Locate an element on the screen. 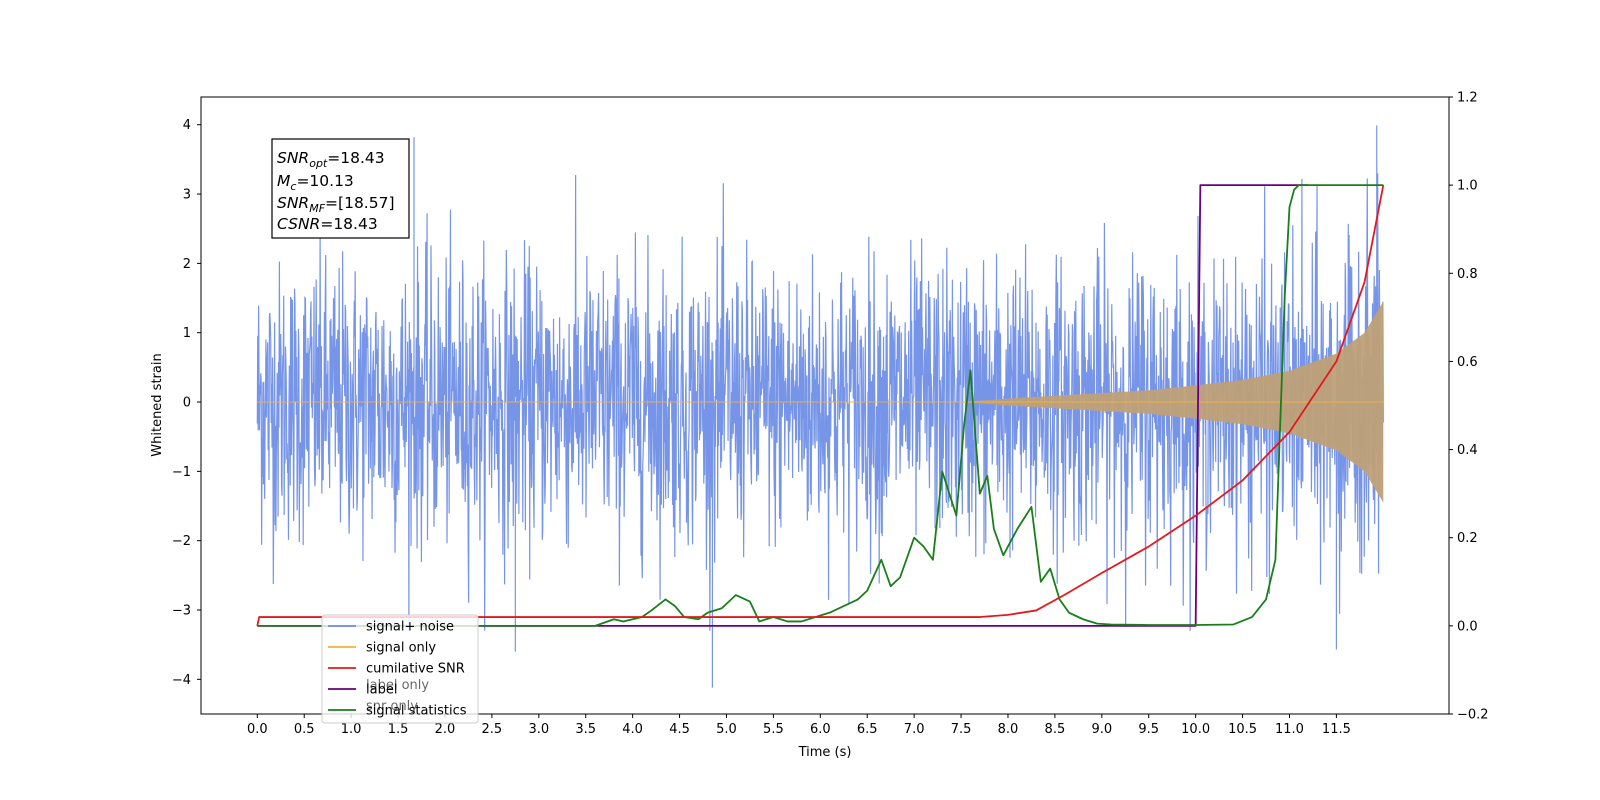 This screenshot has height=800, width=1600. y2-tick-label: 0.0 is located at coordinates (1467, 626).